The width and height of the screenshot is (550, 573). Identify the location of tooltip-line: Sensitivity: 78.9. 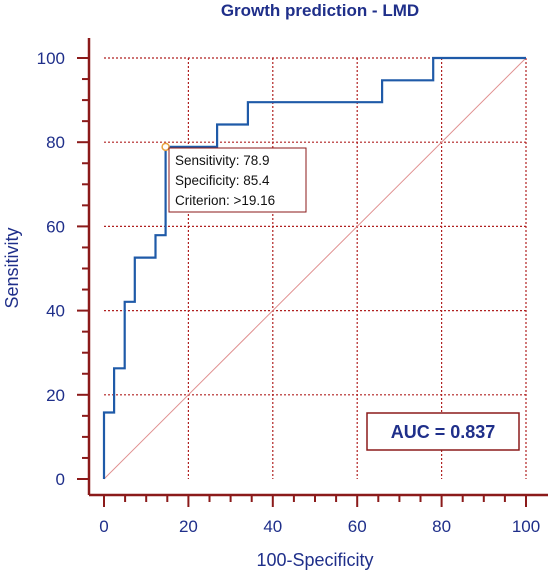
(222, 160).